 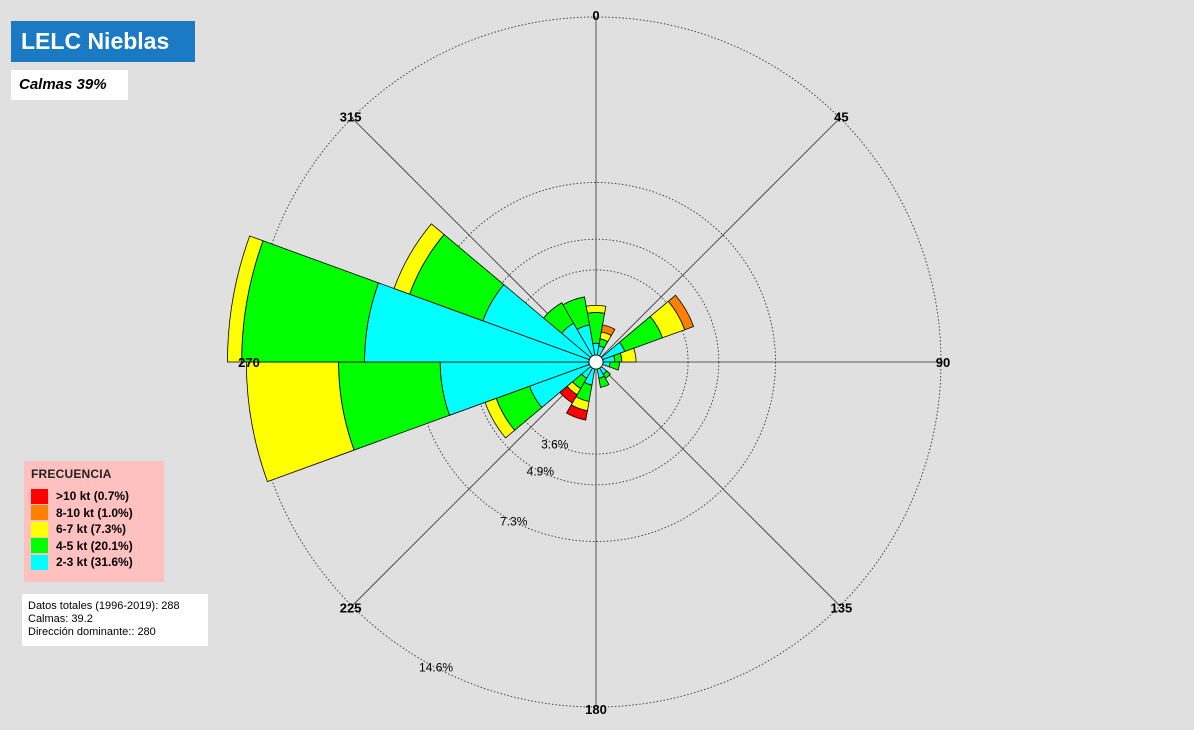 I want to click on direction-label: 225, so click(x=351, y=607).